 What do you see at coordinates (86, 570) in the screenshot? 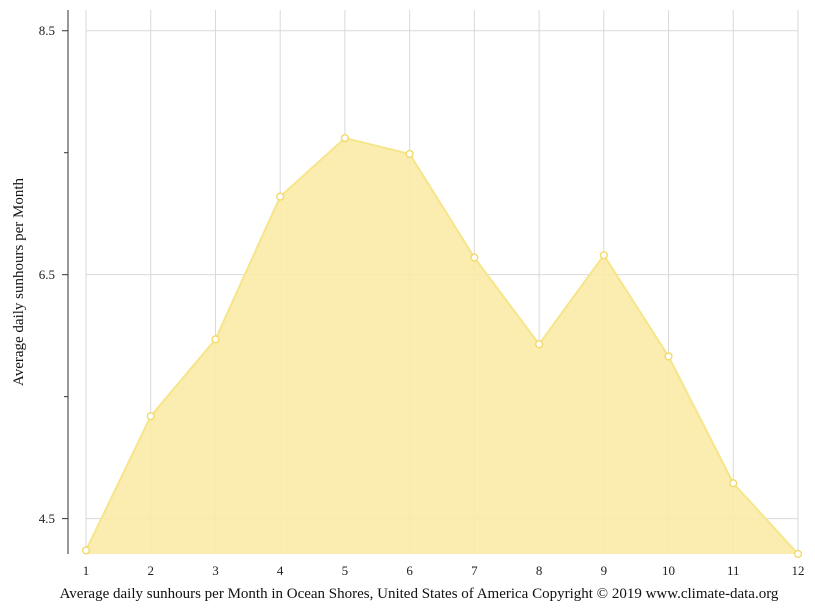
I see `x-tick-label-1: 1` at bounding box center [86, 570].